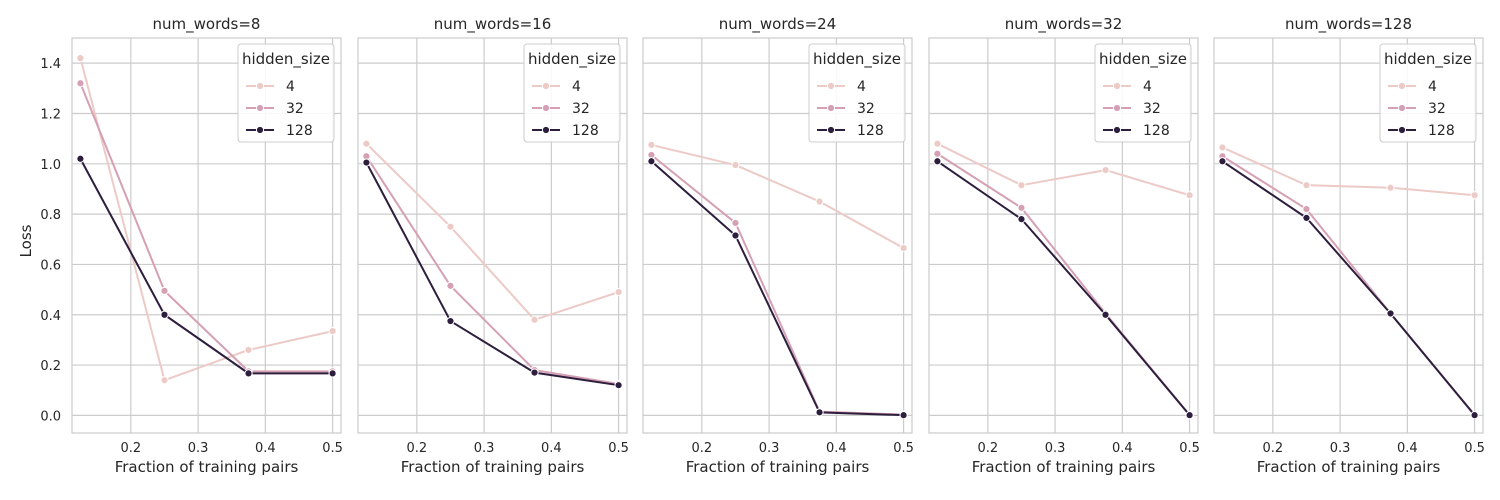 This screenshot has width=1500, height=500. I want to click on legend: hidden_size 4 32 128, so click(1428, 93).